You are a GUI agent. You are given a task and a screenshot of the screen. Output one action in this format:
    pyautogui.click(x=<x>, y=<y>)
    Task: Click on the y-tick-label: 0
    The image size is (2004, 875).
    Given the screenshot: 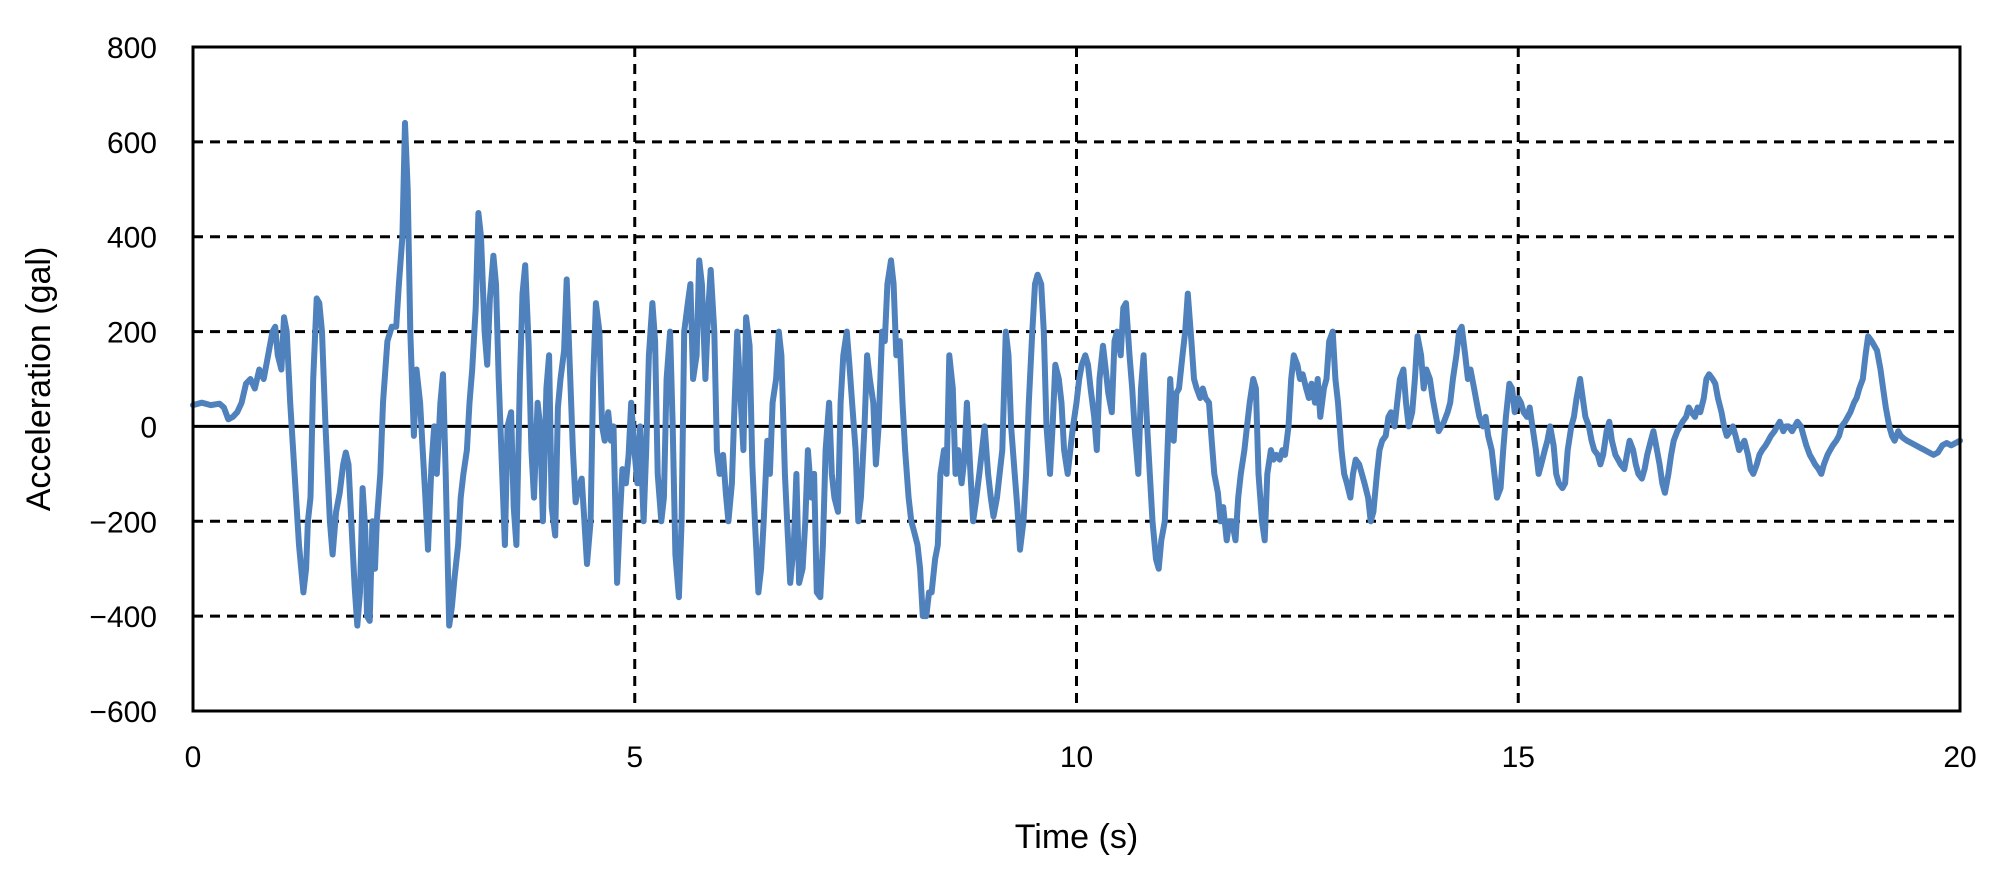 What is the action you would take?
    pyautogui.click(x=148, y=427)
    